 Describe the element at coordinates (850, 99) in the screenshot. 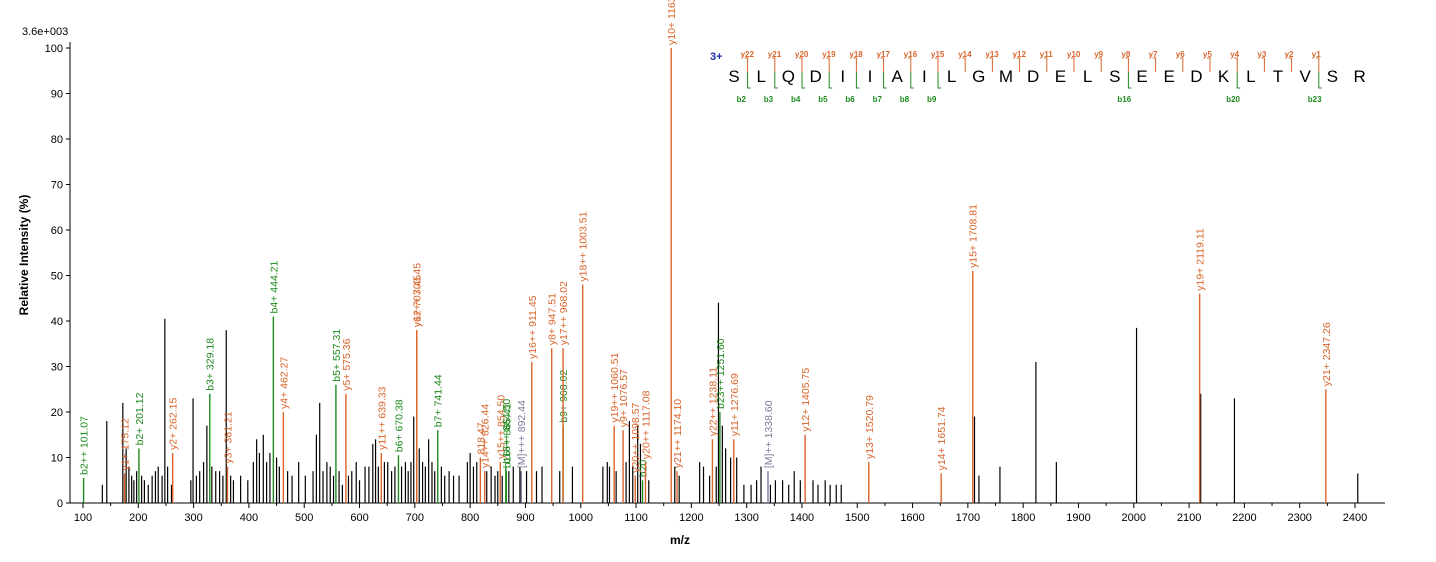

I see `b-fragment-label: b6` at that location.